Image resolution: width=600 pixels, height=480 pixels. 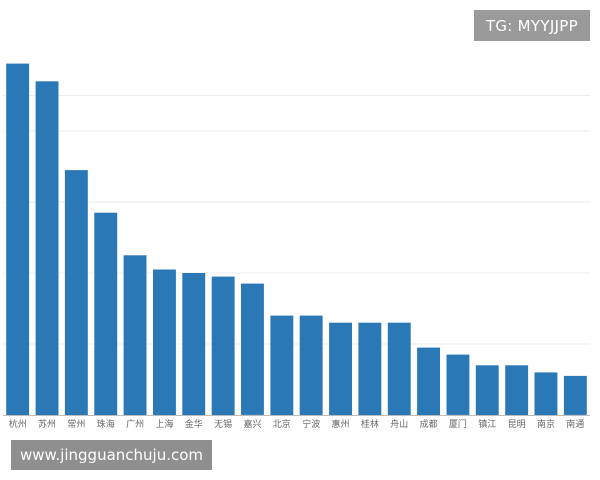 I want to click on x-tick-label-17: 昆明, so click(x=517, y=424).